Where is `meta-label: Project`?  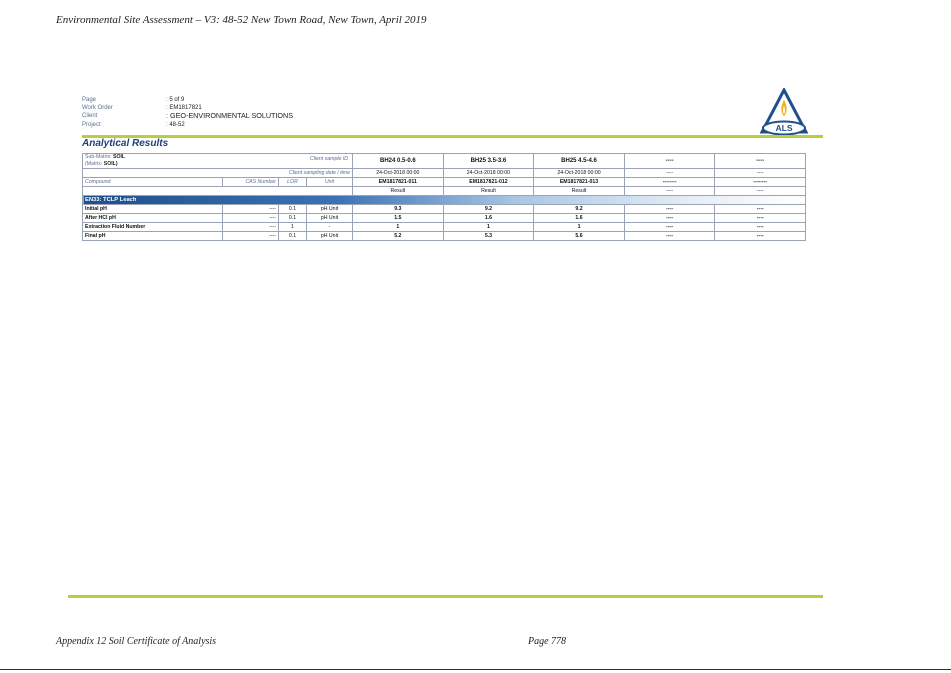 meta-label: Project is located at coordinates (91, 124).